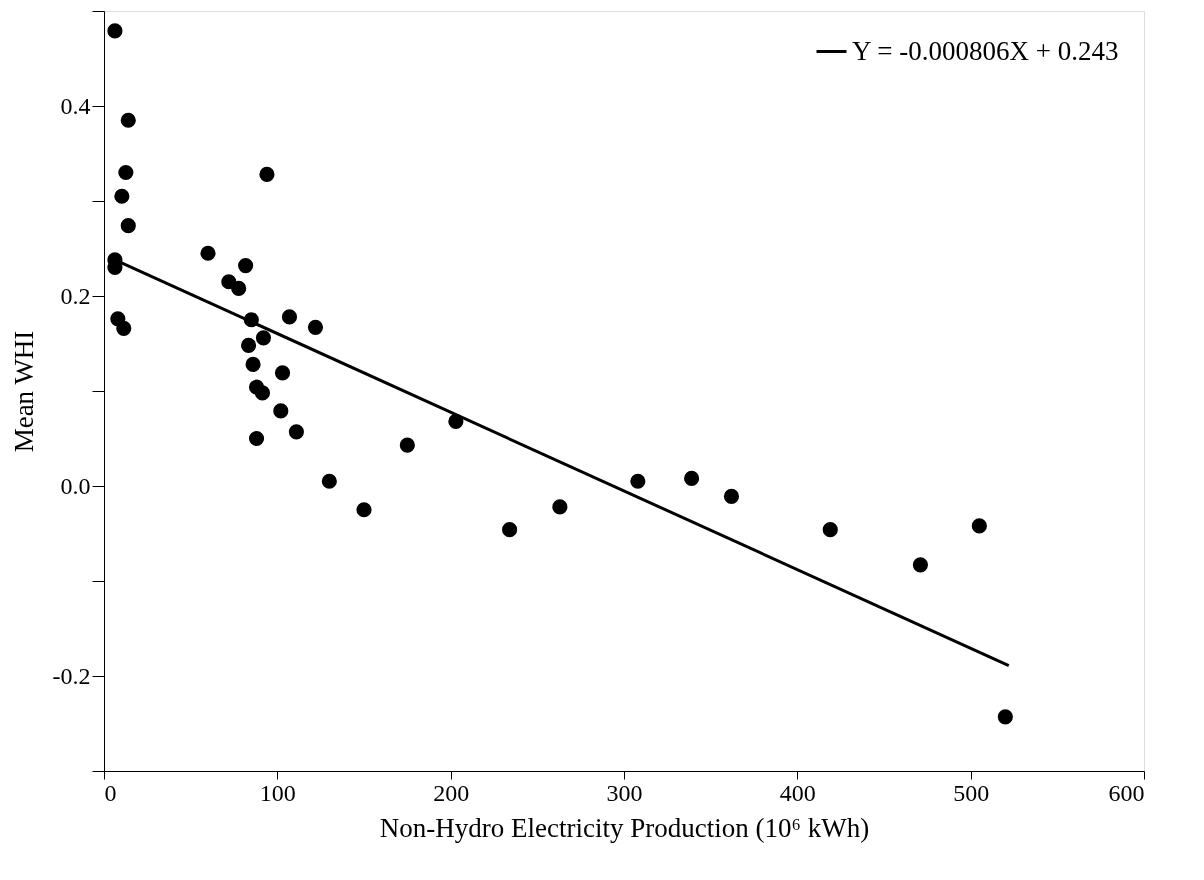  I want to click on x-tick-label: 100, so click(277, 792).